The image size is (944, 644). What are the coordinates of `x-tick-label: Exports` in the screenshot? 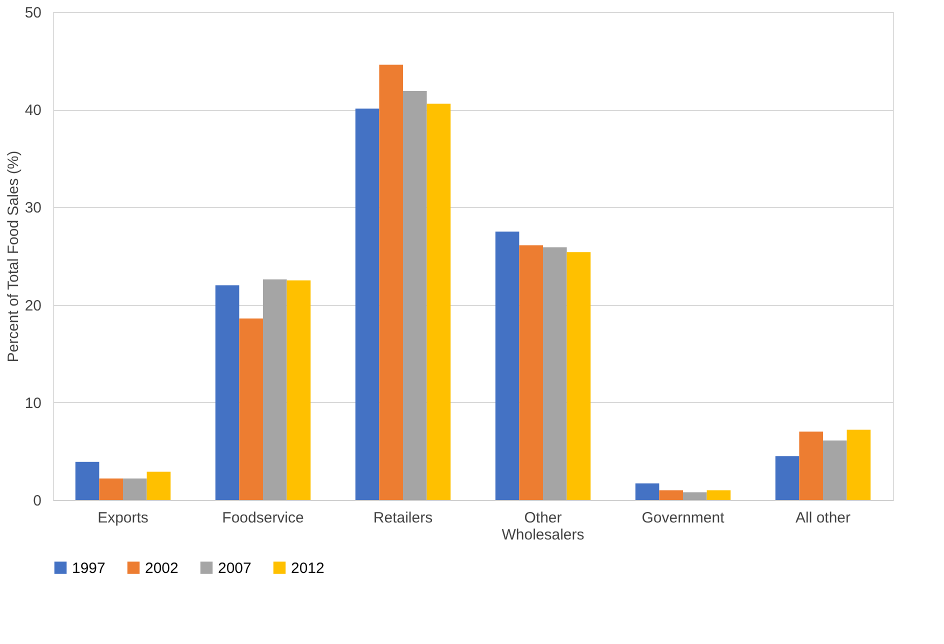 It's located at (123, 518).